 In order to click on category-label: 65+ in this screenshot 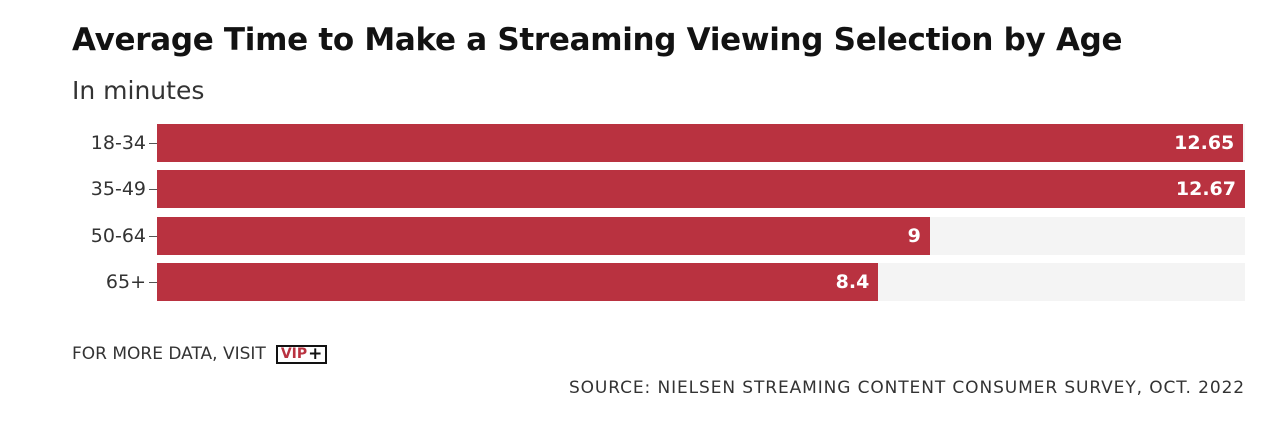, I will do `click(125, 281)`.